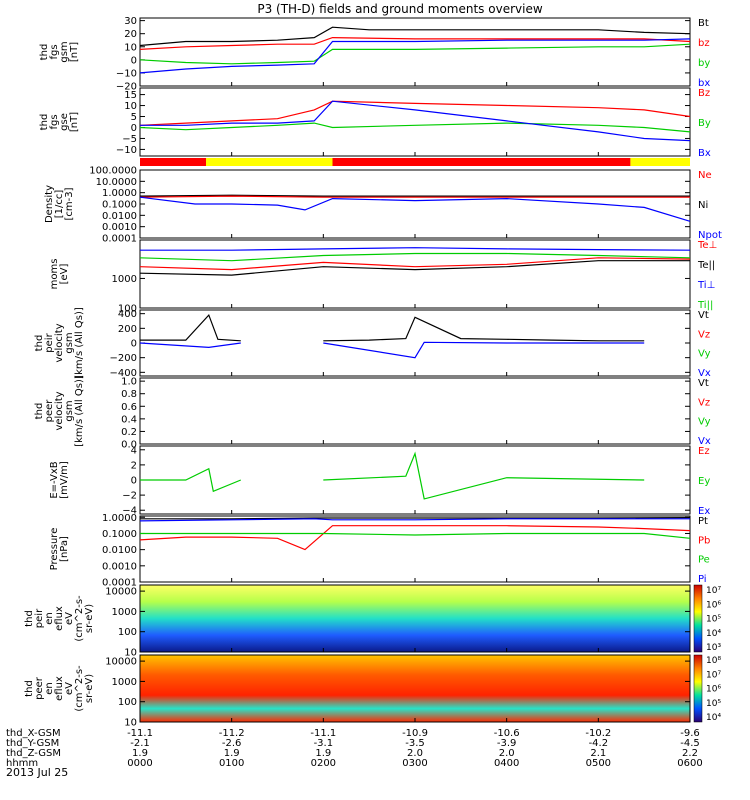  I want to click on y-tick-label: 200, so click(127, 329).